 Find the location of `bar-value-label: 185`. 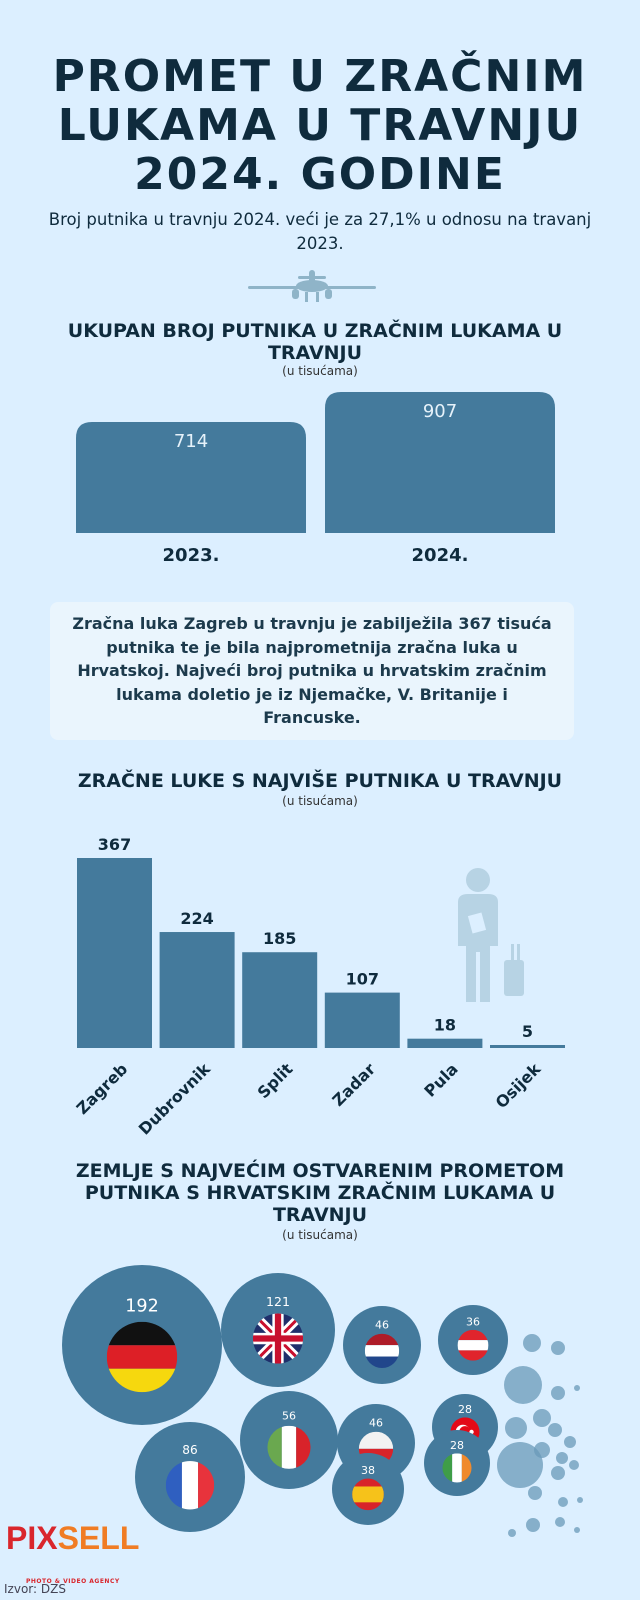

bar-value-label: 185 is located at coordinates (279, 938).